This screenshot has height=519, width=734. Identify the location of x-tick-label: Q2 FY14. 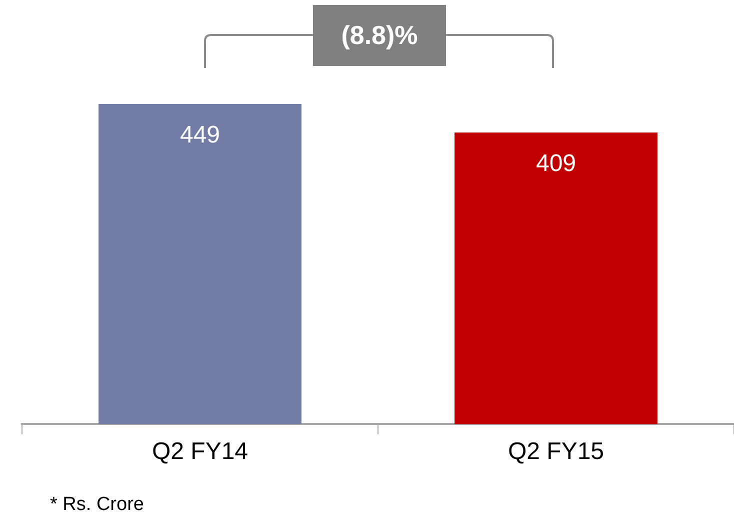
(200, 452).